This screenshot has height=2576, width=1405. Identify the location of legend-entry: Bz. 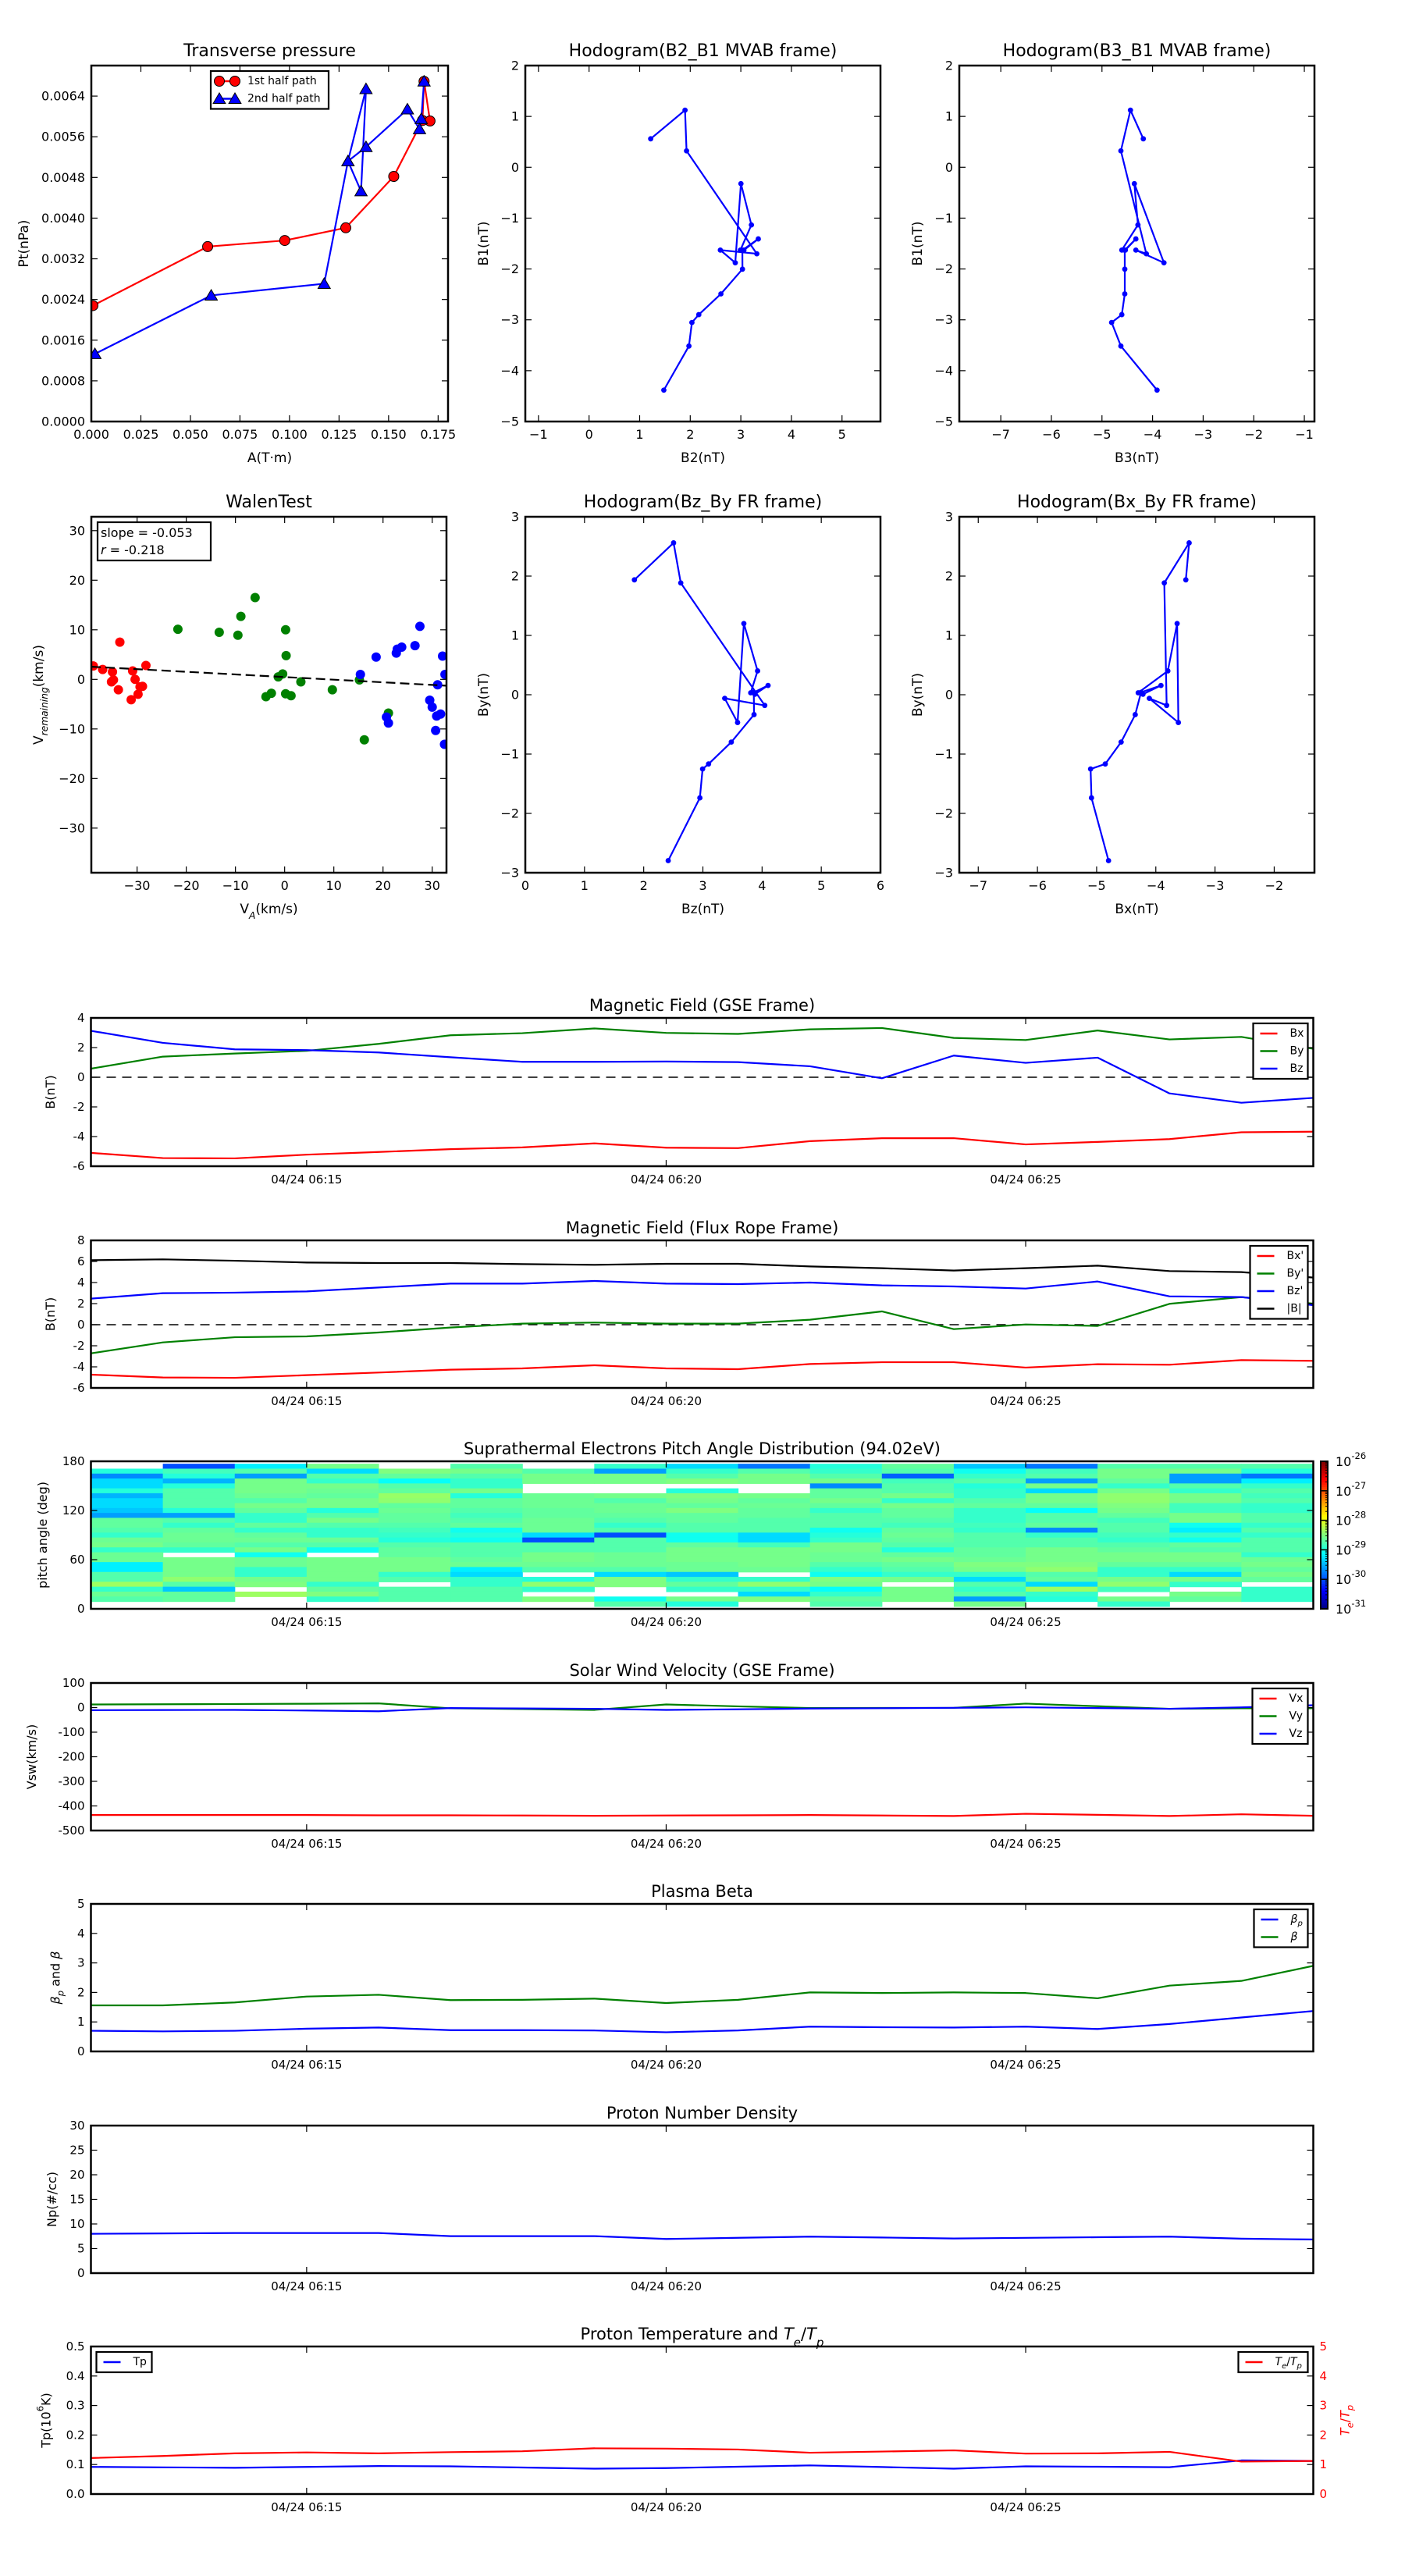
(1282, 1068).